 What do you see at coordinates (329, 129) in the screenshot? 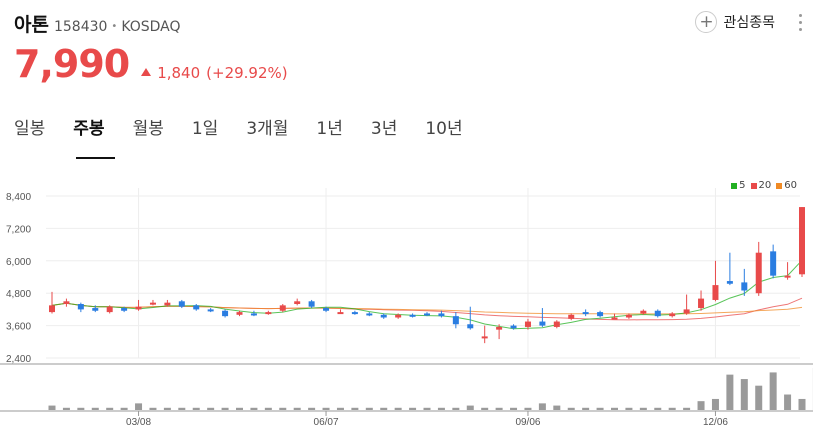
I see `tab-1year: 1년` at bounding box center [329, 129].